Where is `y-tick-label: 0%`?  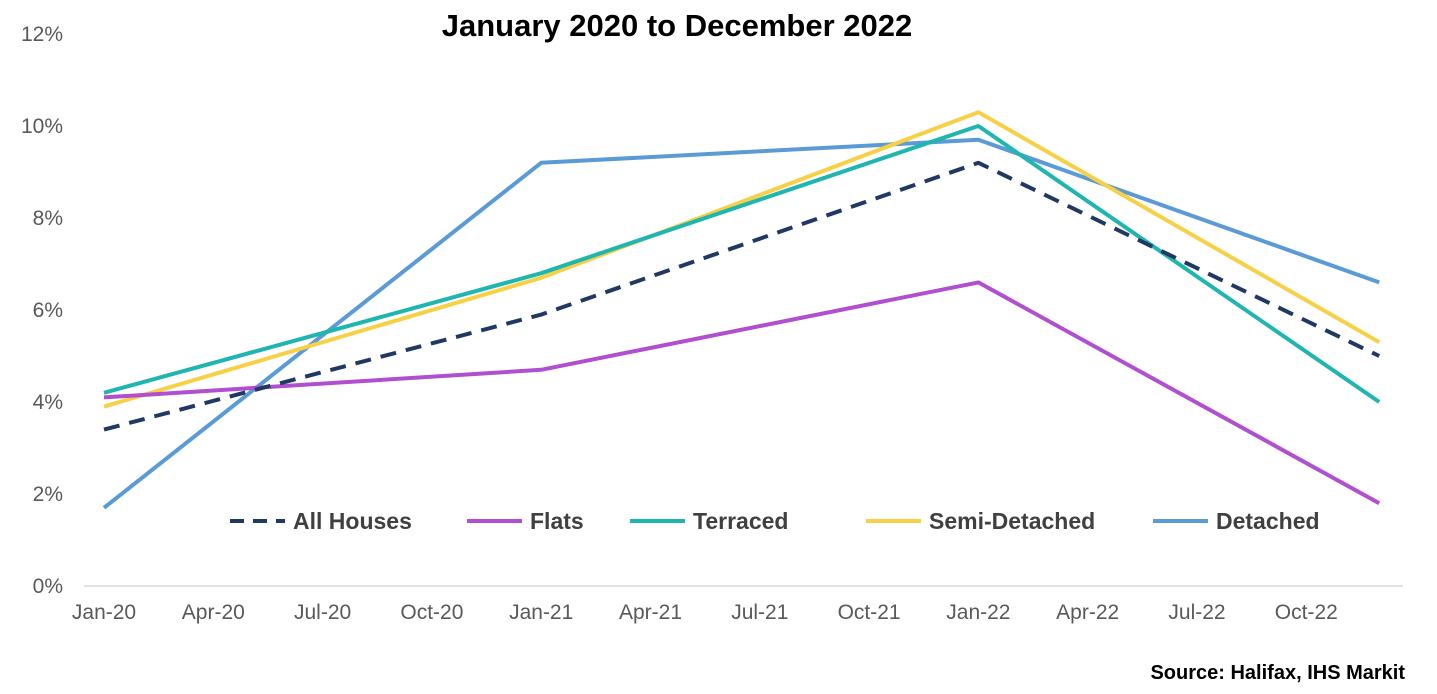
y-tick-label: 0% is located at coordinates (48, 586).